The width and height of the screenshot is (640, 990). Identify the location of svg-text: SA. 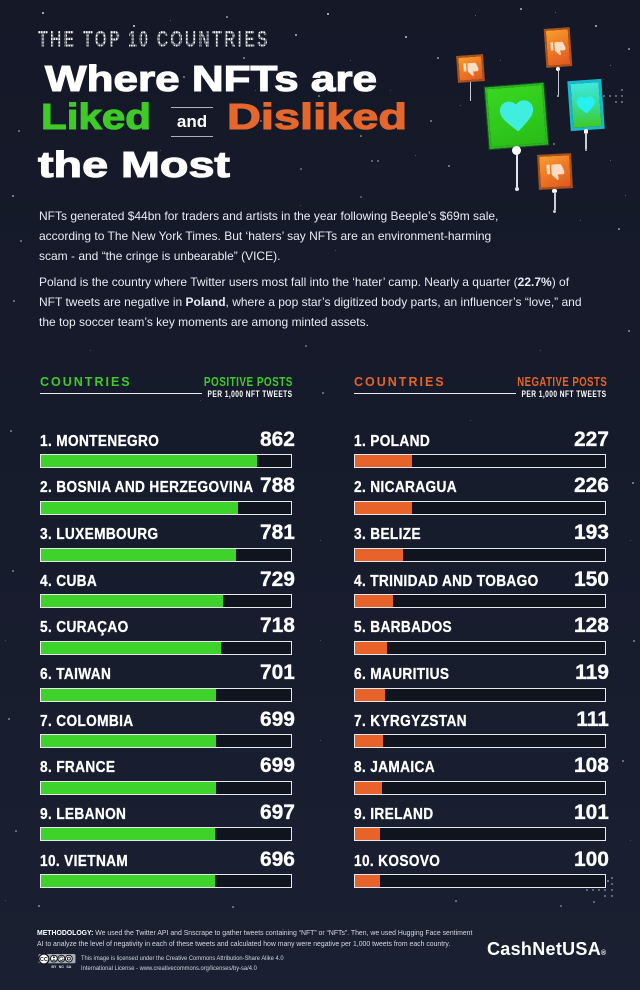
(68, 967).